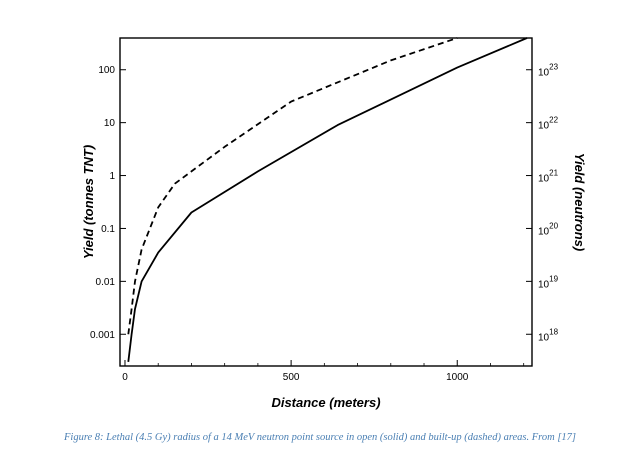 This screenshot has width=640, height=452. I want to click on y-tick-label: 10, so click(110, 123).